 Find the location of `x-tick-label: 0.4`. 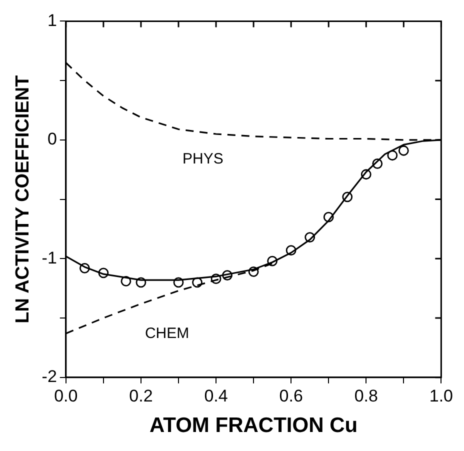

x-tick-label: 0.4 is located at coordinates (216, 396).